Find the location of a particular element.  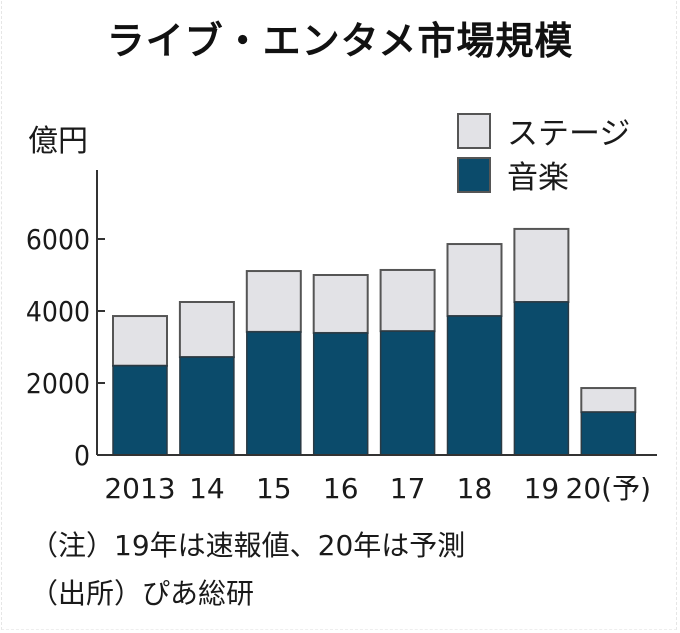

x-tick-label: 20(予) is located at coordinates (608, 488).